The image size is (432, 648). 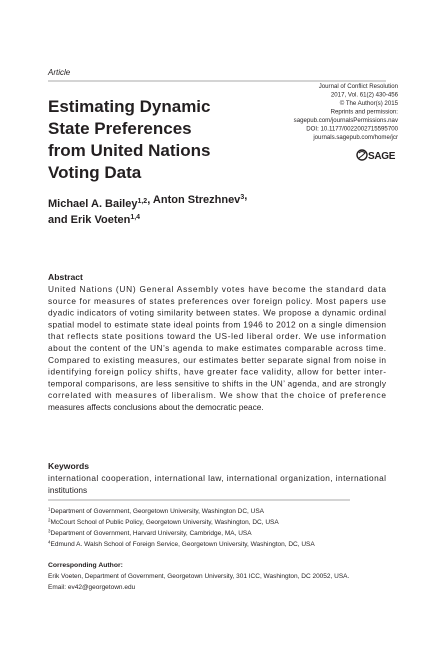 I want to click on title-line: from United Nations, so click(x=129, y=150).